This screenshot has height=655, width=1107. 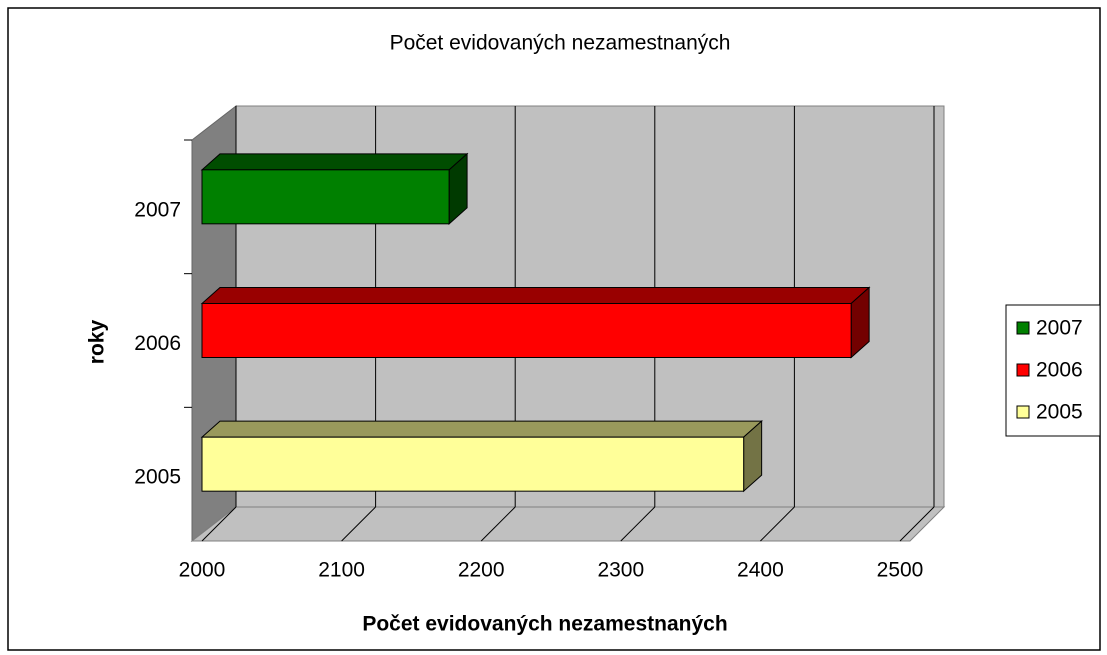 I want to click on x-tick-label: 2500, so click(x=900, y=570).